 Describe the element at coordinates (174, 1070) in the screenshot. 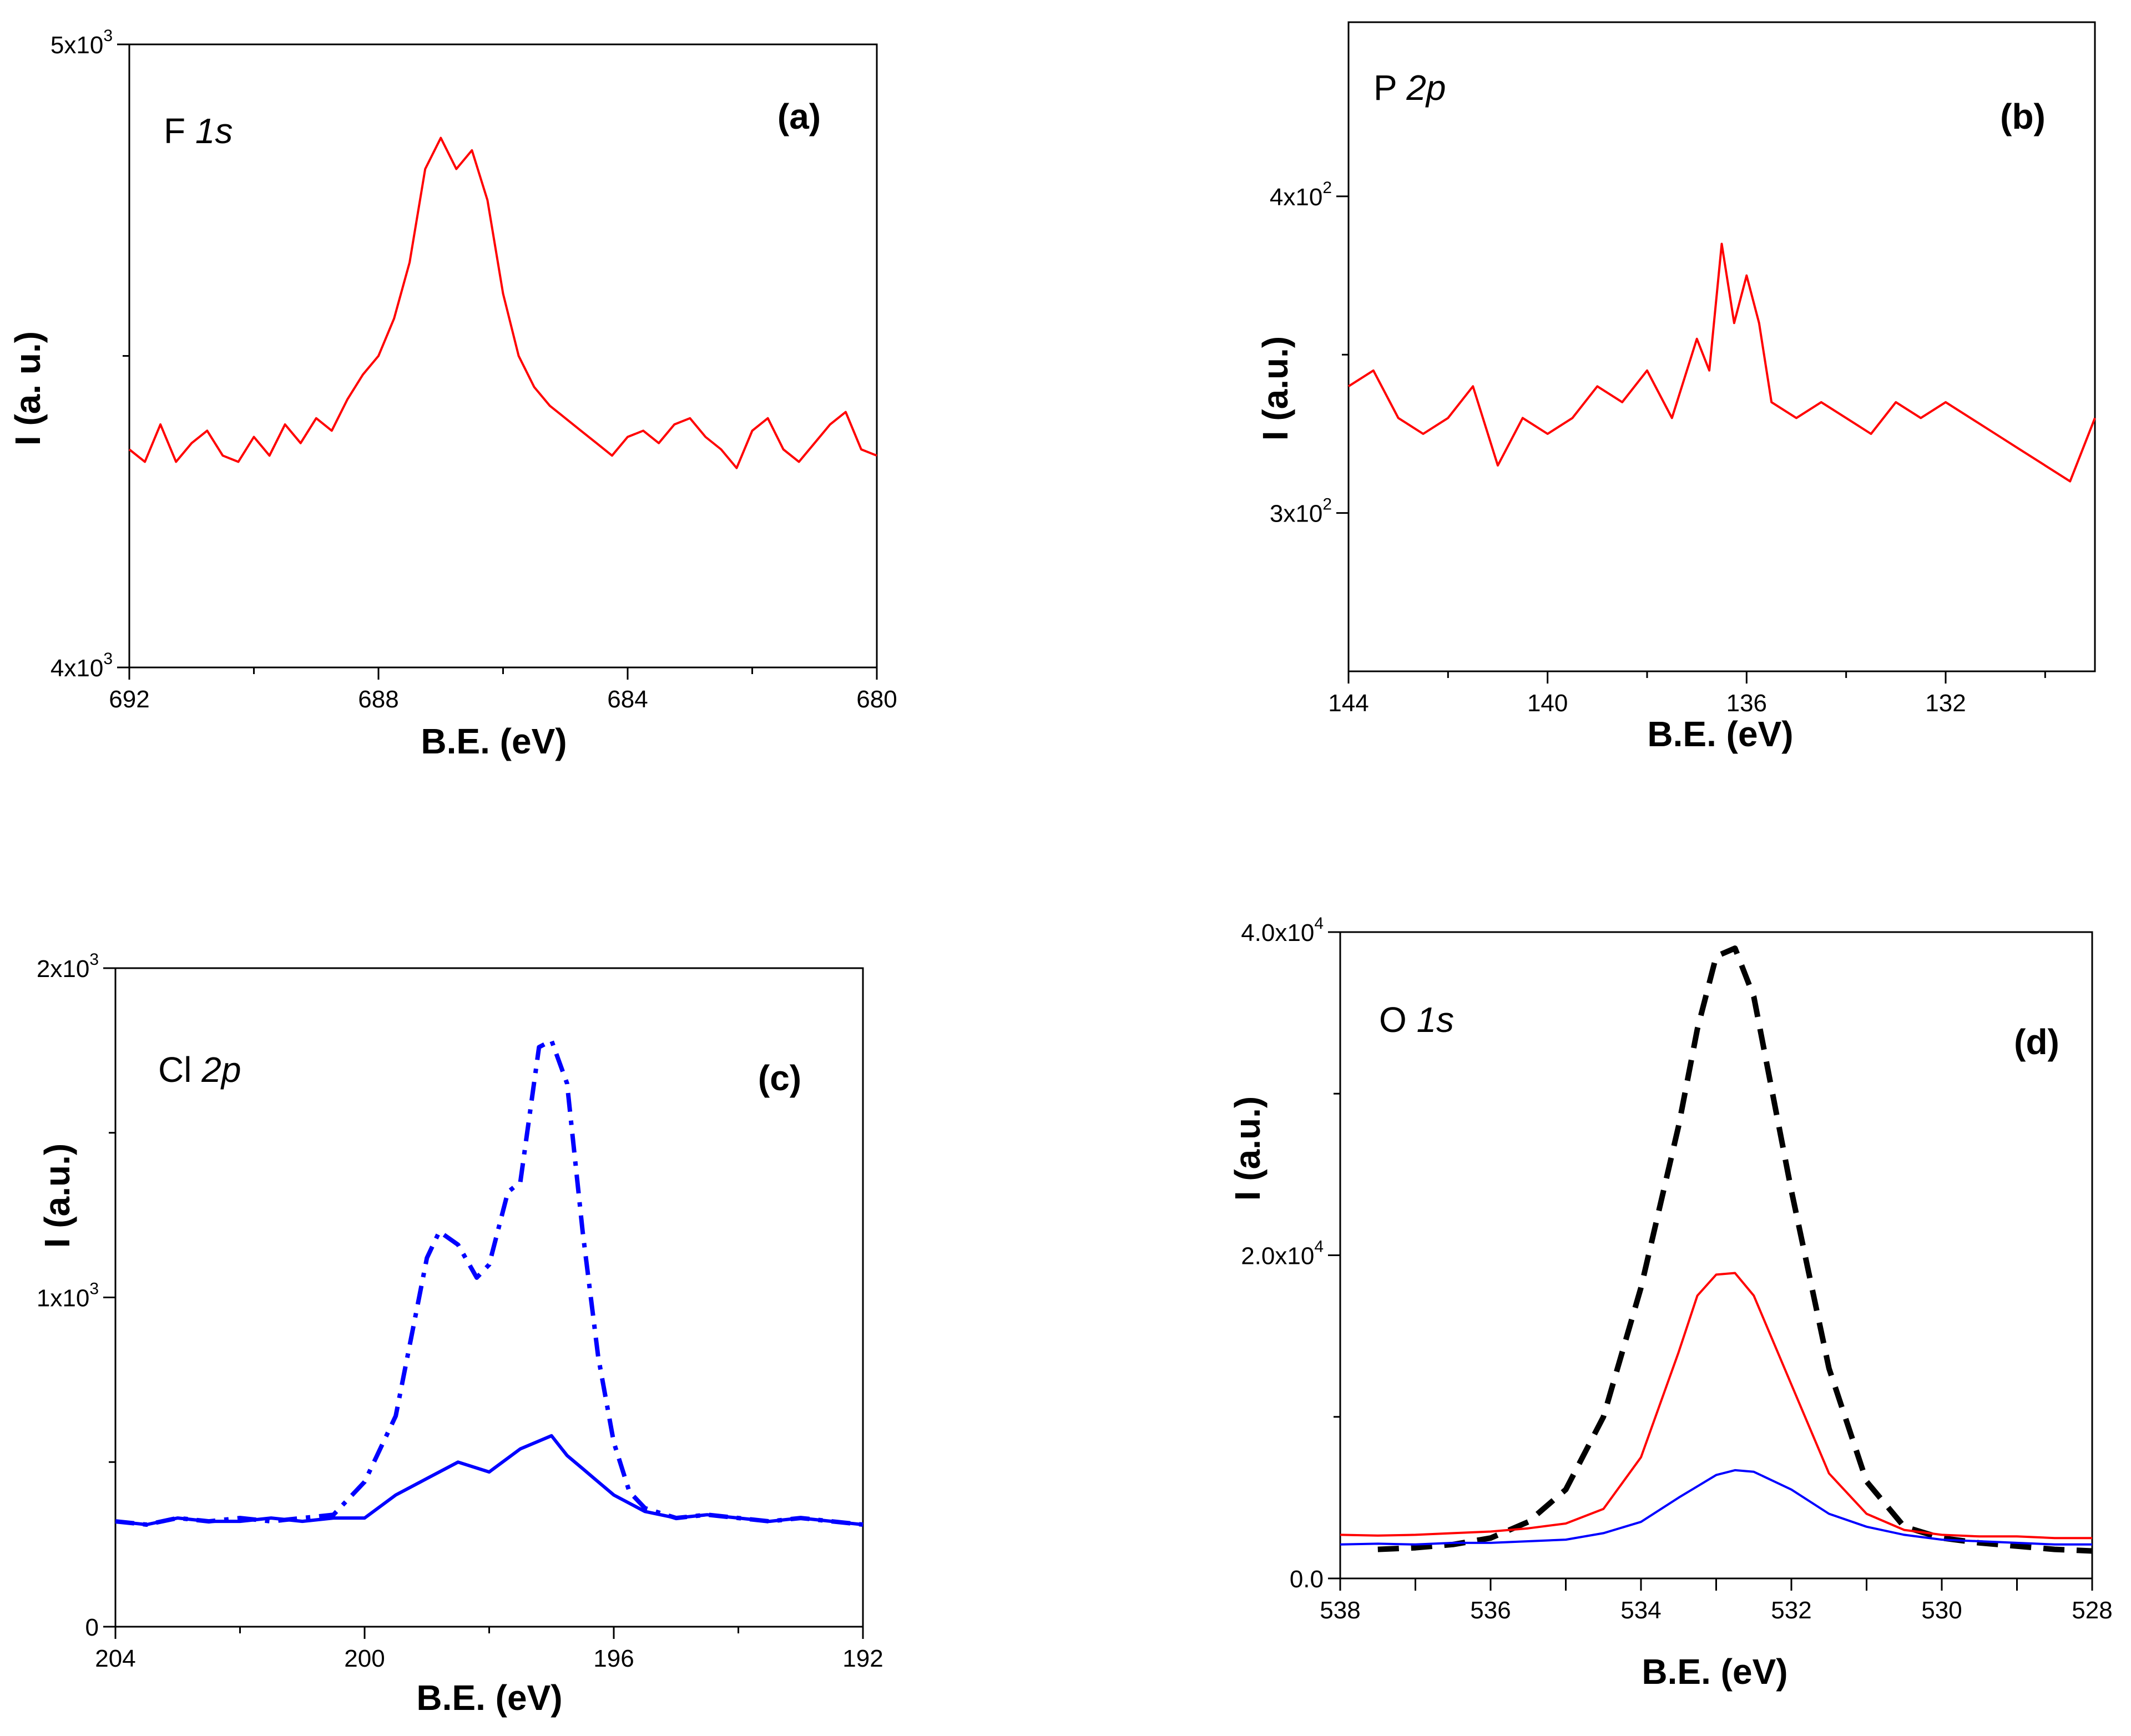

I see `element-symbol: Cl` at that location.